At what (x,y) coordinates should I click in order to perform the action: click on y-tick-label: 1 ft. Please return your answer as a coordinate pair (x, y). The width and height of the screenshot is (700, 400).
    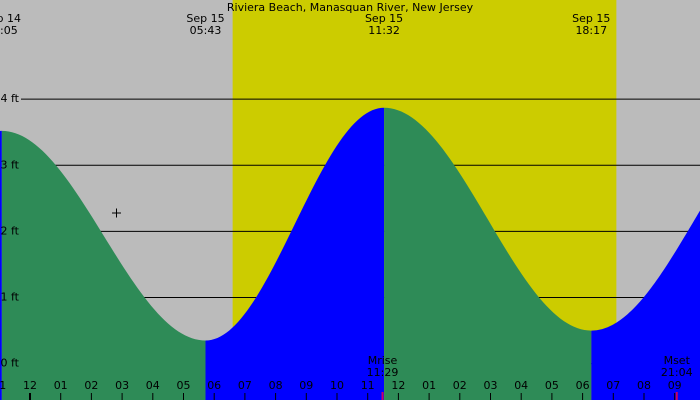
    Looking at the image, I should click on (10, 297).